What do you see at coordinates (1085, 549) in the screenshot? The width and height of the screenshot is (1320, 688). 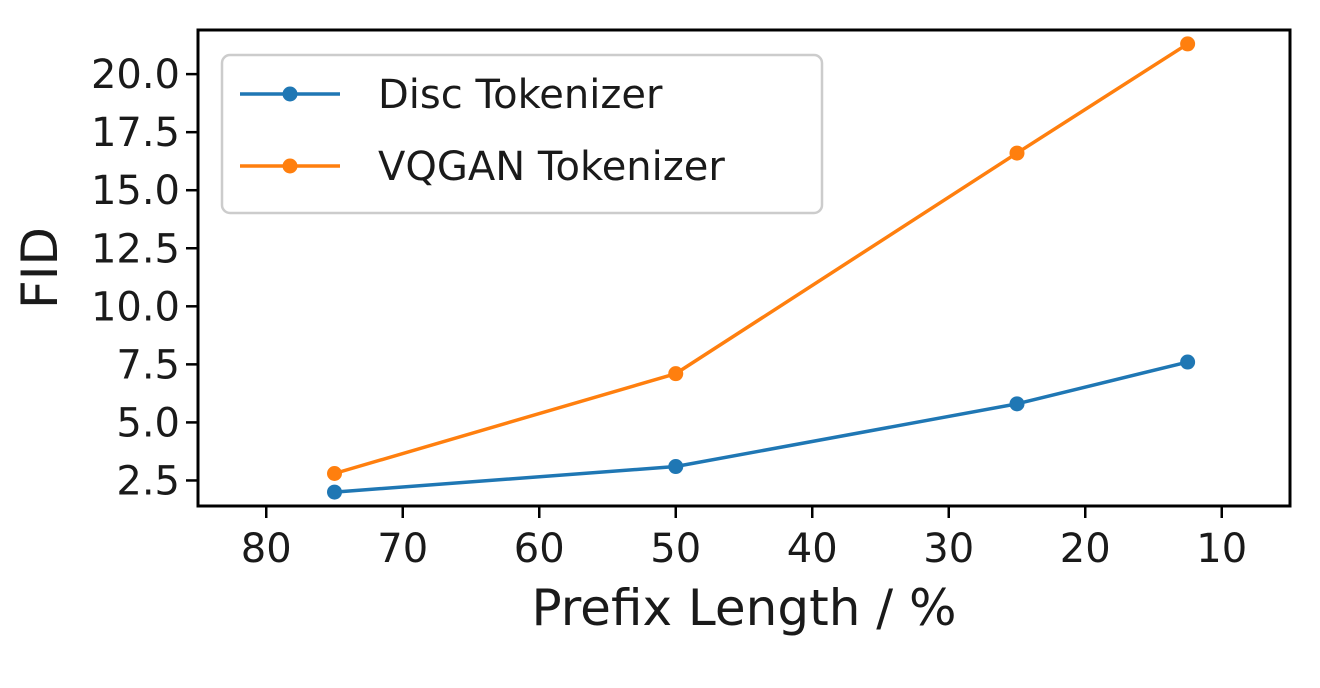 I see `x-tick-label: 20` at bounding box center [1085, 549].